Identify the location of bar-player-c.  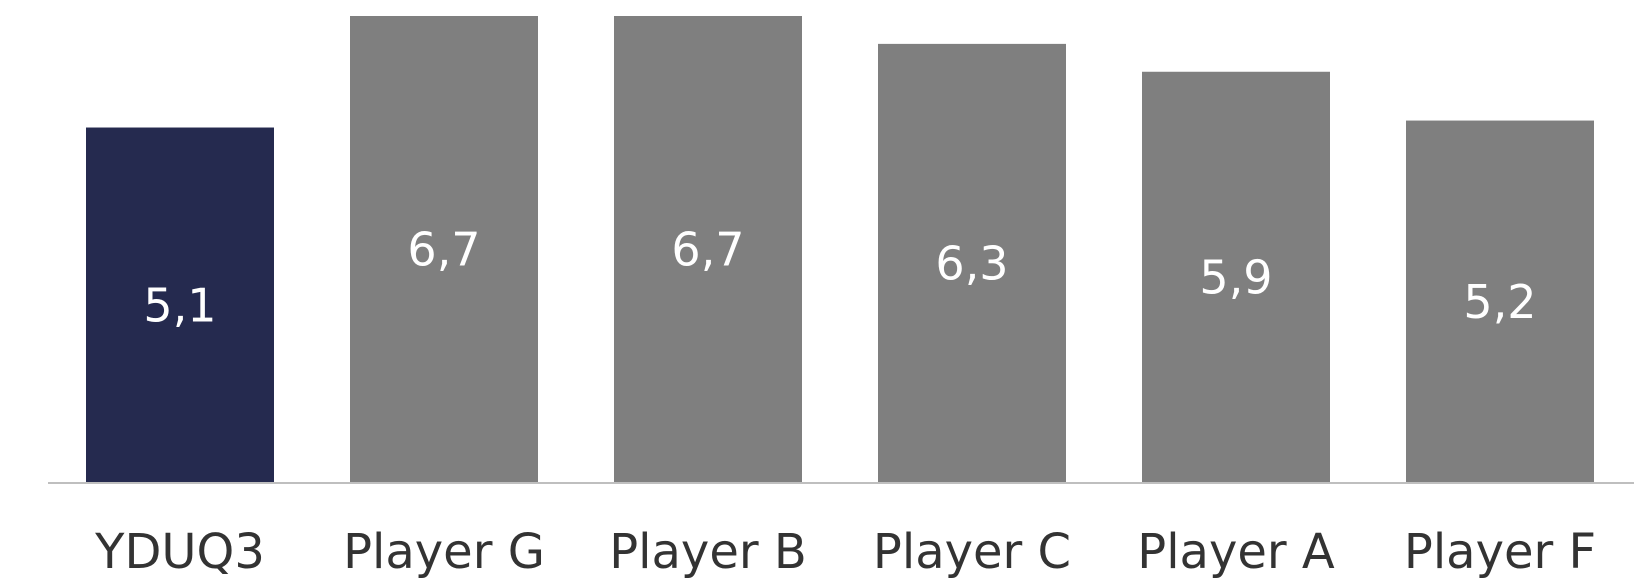
(972, 263).